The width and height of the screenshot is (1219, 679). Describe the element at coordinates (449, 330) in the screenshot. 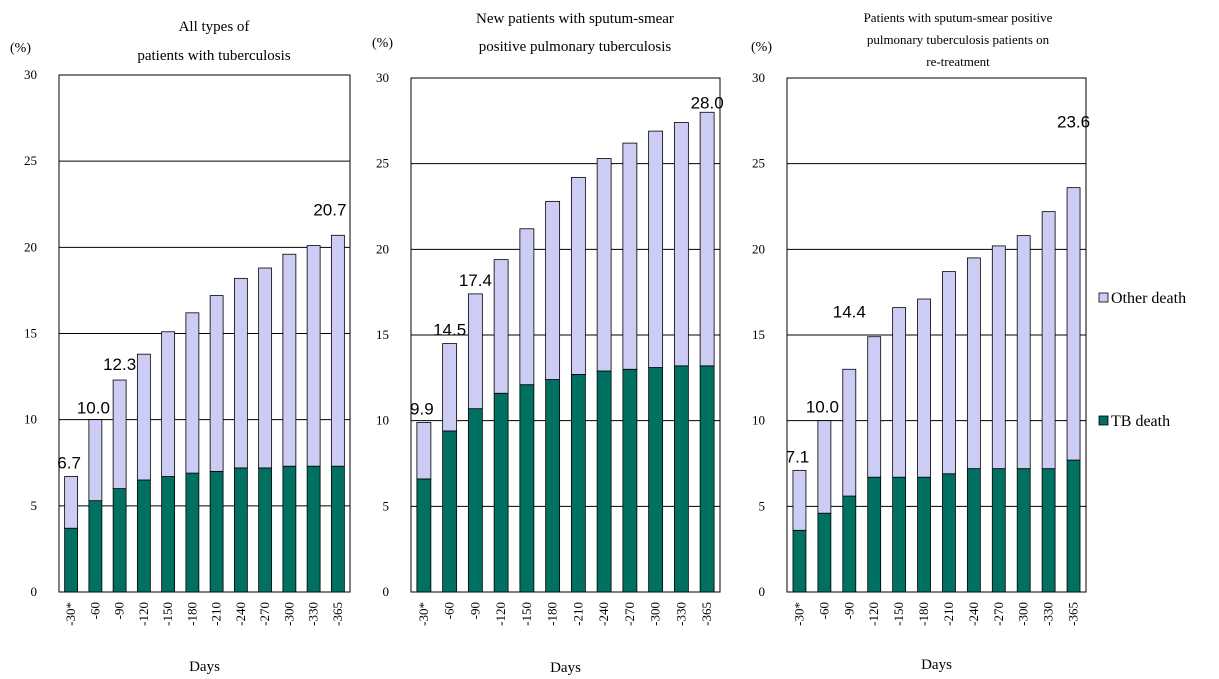

I see `data-label: 14.5` at that location.